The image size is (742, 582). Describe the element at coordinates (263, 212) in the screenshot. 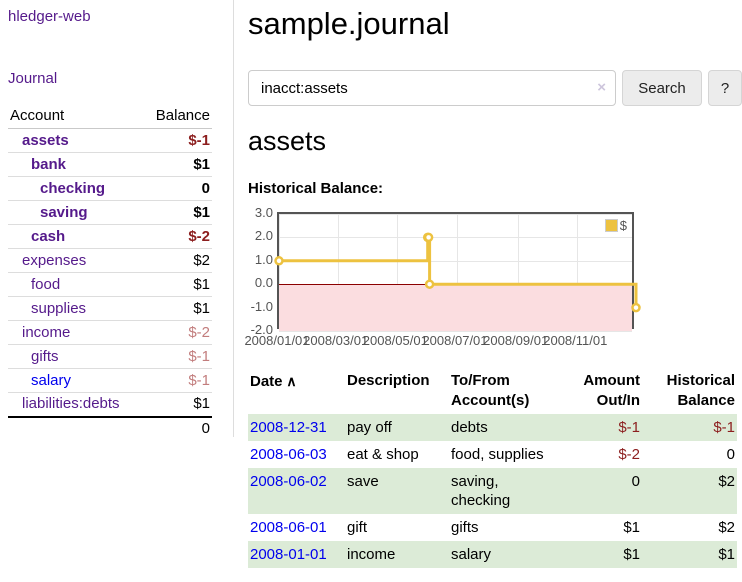

I see `y-axis-tick-label: 3.0` at that location.